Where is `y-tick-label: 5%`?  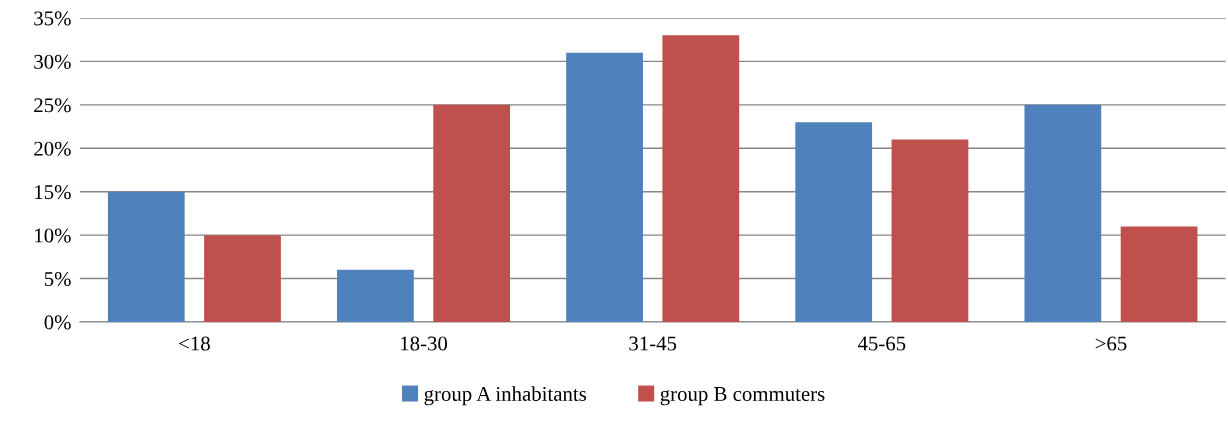 y-tick-label: 5% is located at coordinates (57, 279).